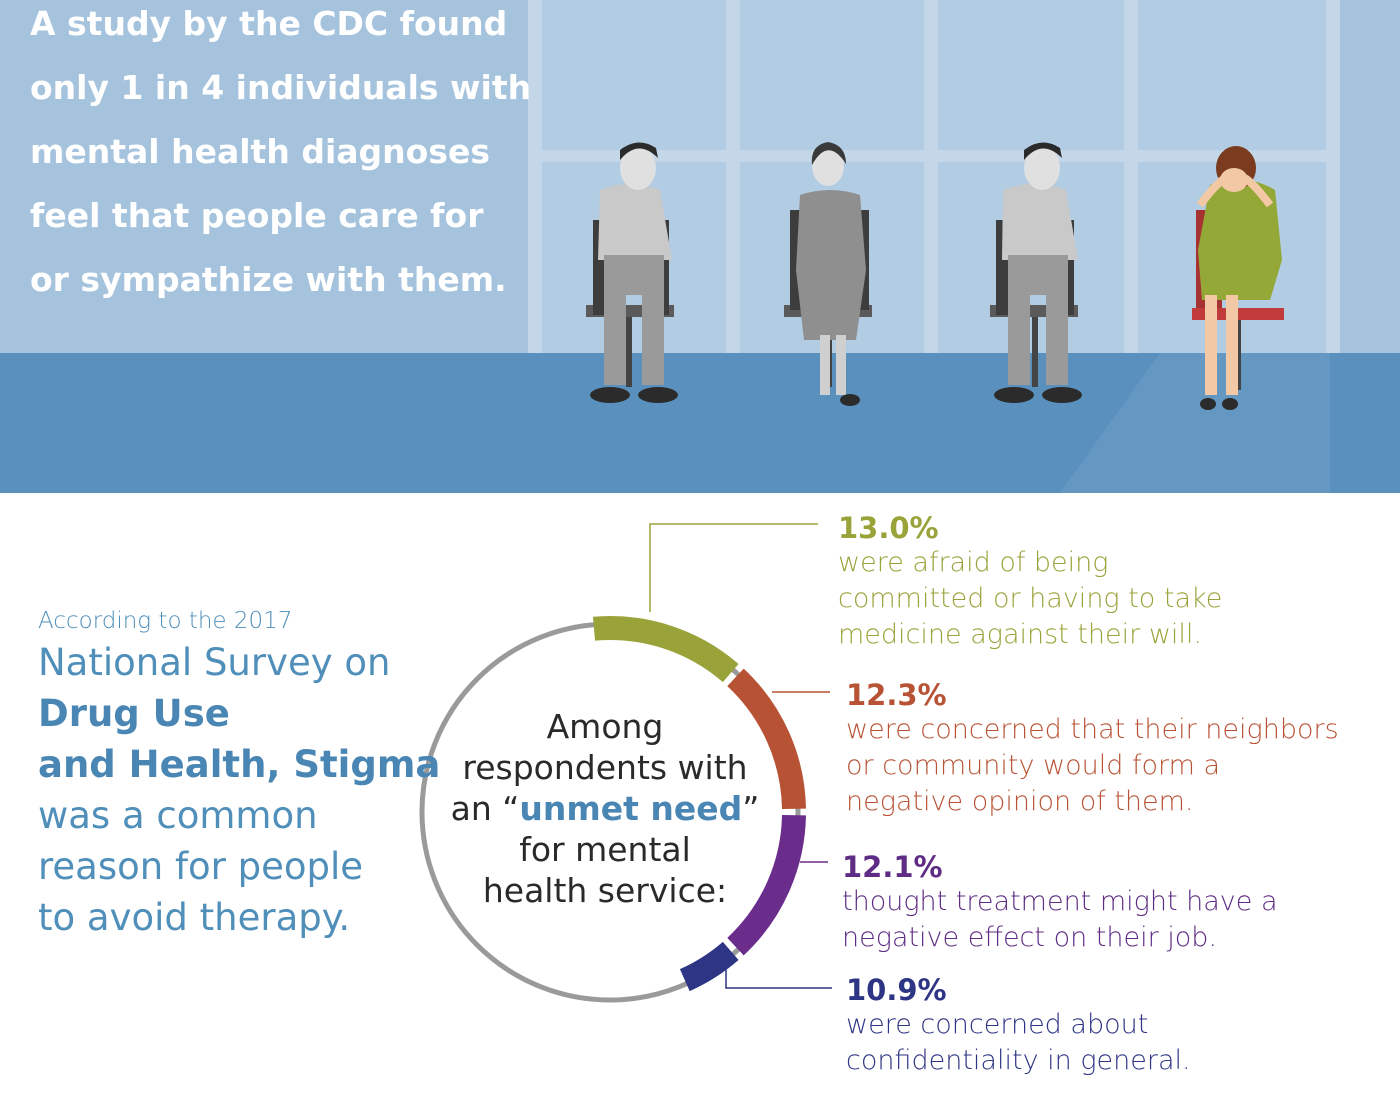  Describe the element at coordinates (892, 867) in the screenshot. I see `stat-percent: 12.1%` at that location.